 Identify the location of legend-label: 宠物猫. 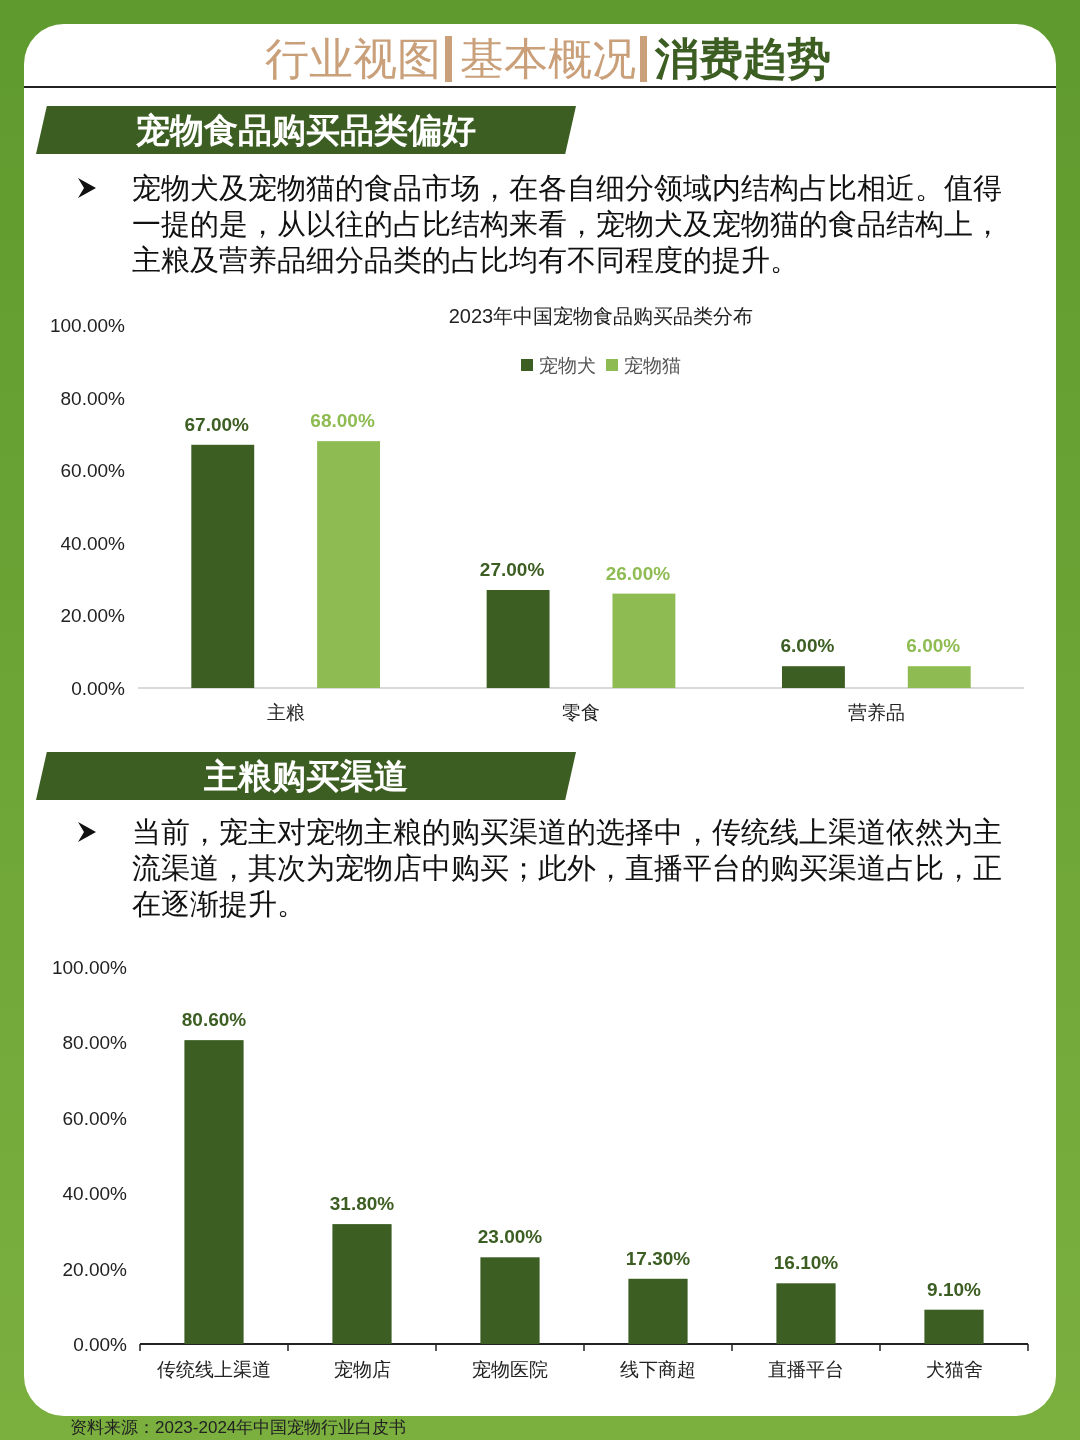
(652, 365).